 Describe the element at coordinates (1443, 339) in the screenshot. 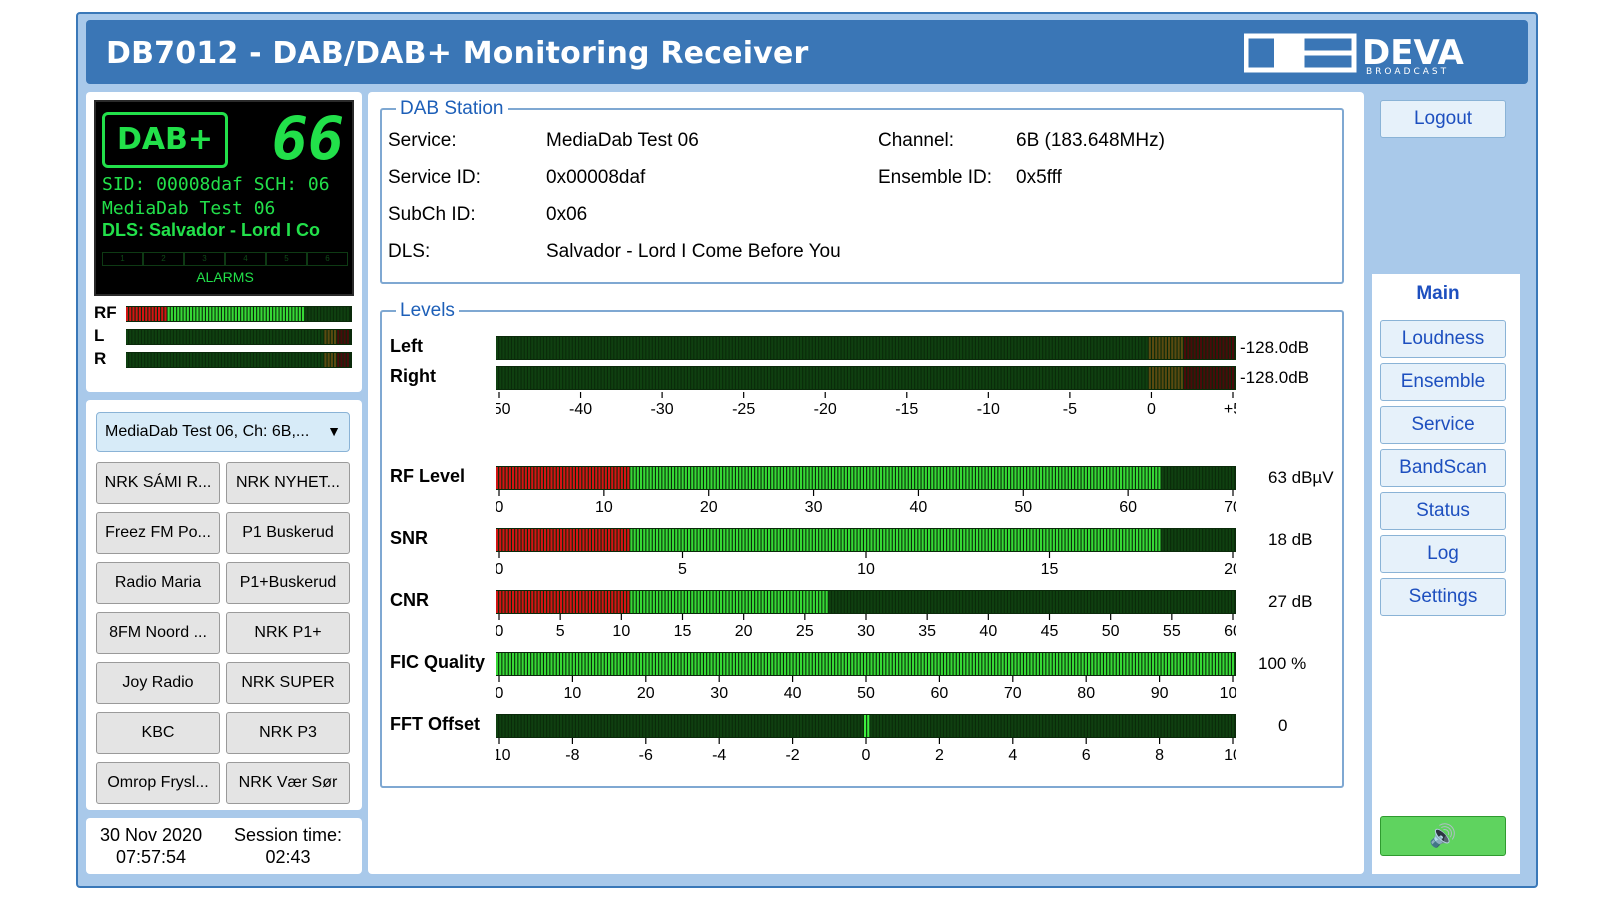

I see `nav-loudness: Loudness` at that location.